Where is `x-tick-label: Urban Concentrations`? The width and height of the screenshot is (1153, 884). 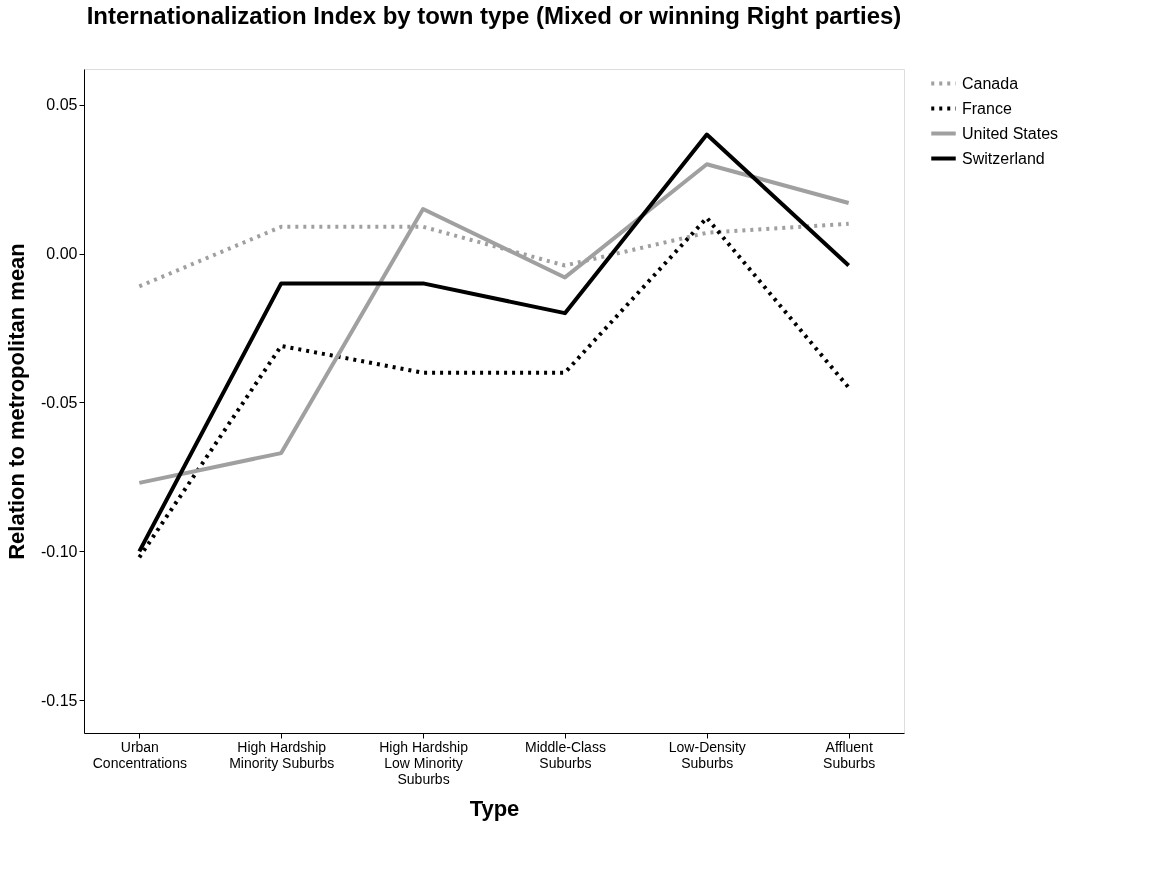
x-tick-label: Urban Concentrations is located at coordinates (139, 754).